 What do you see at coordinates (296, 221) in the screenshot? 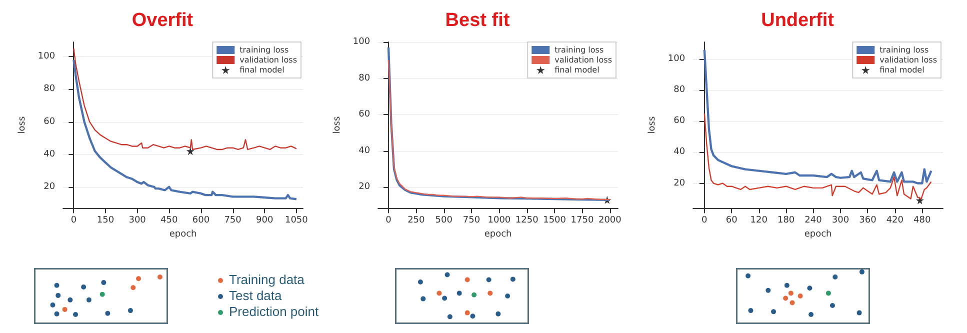
I see `x-tick-label: 1050` at bounding box center [296, 221].